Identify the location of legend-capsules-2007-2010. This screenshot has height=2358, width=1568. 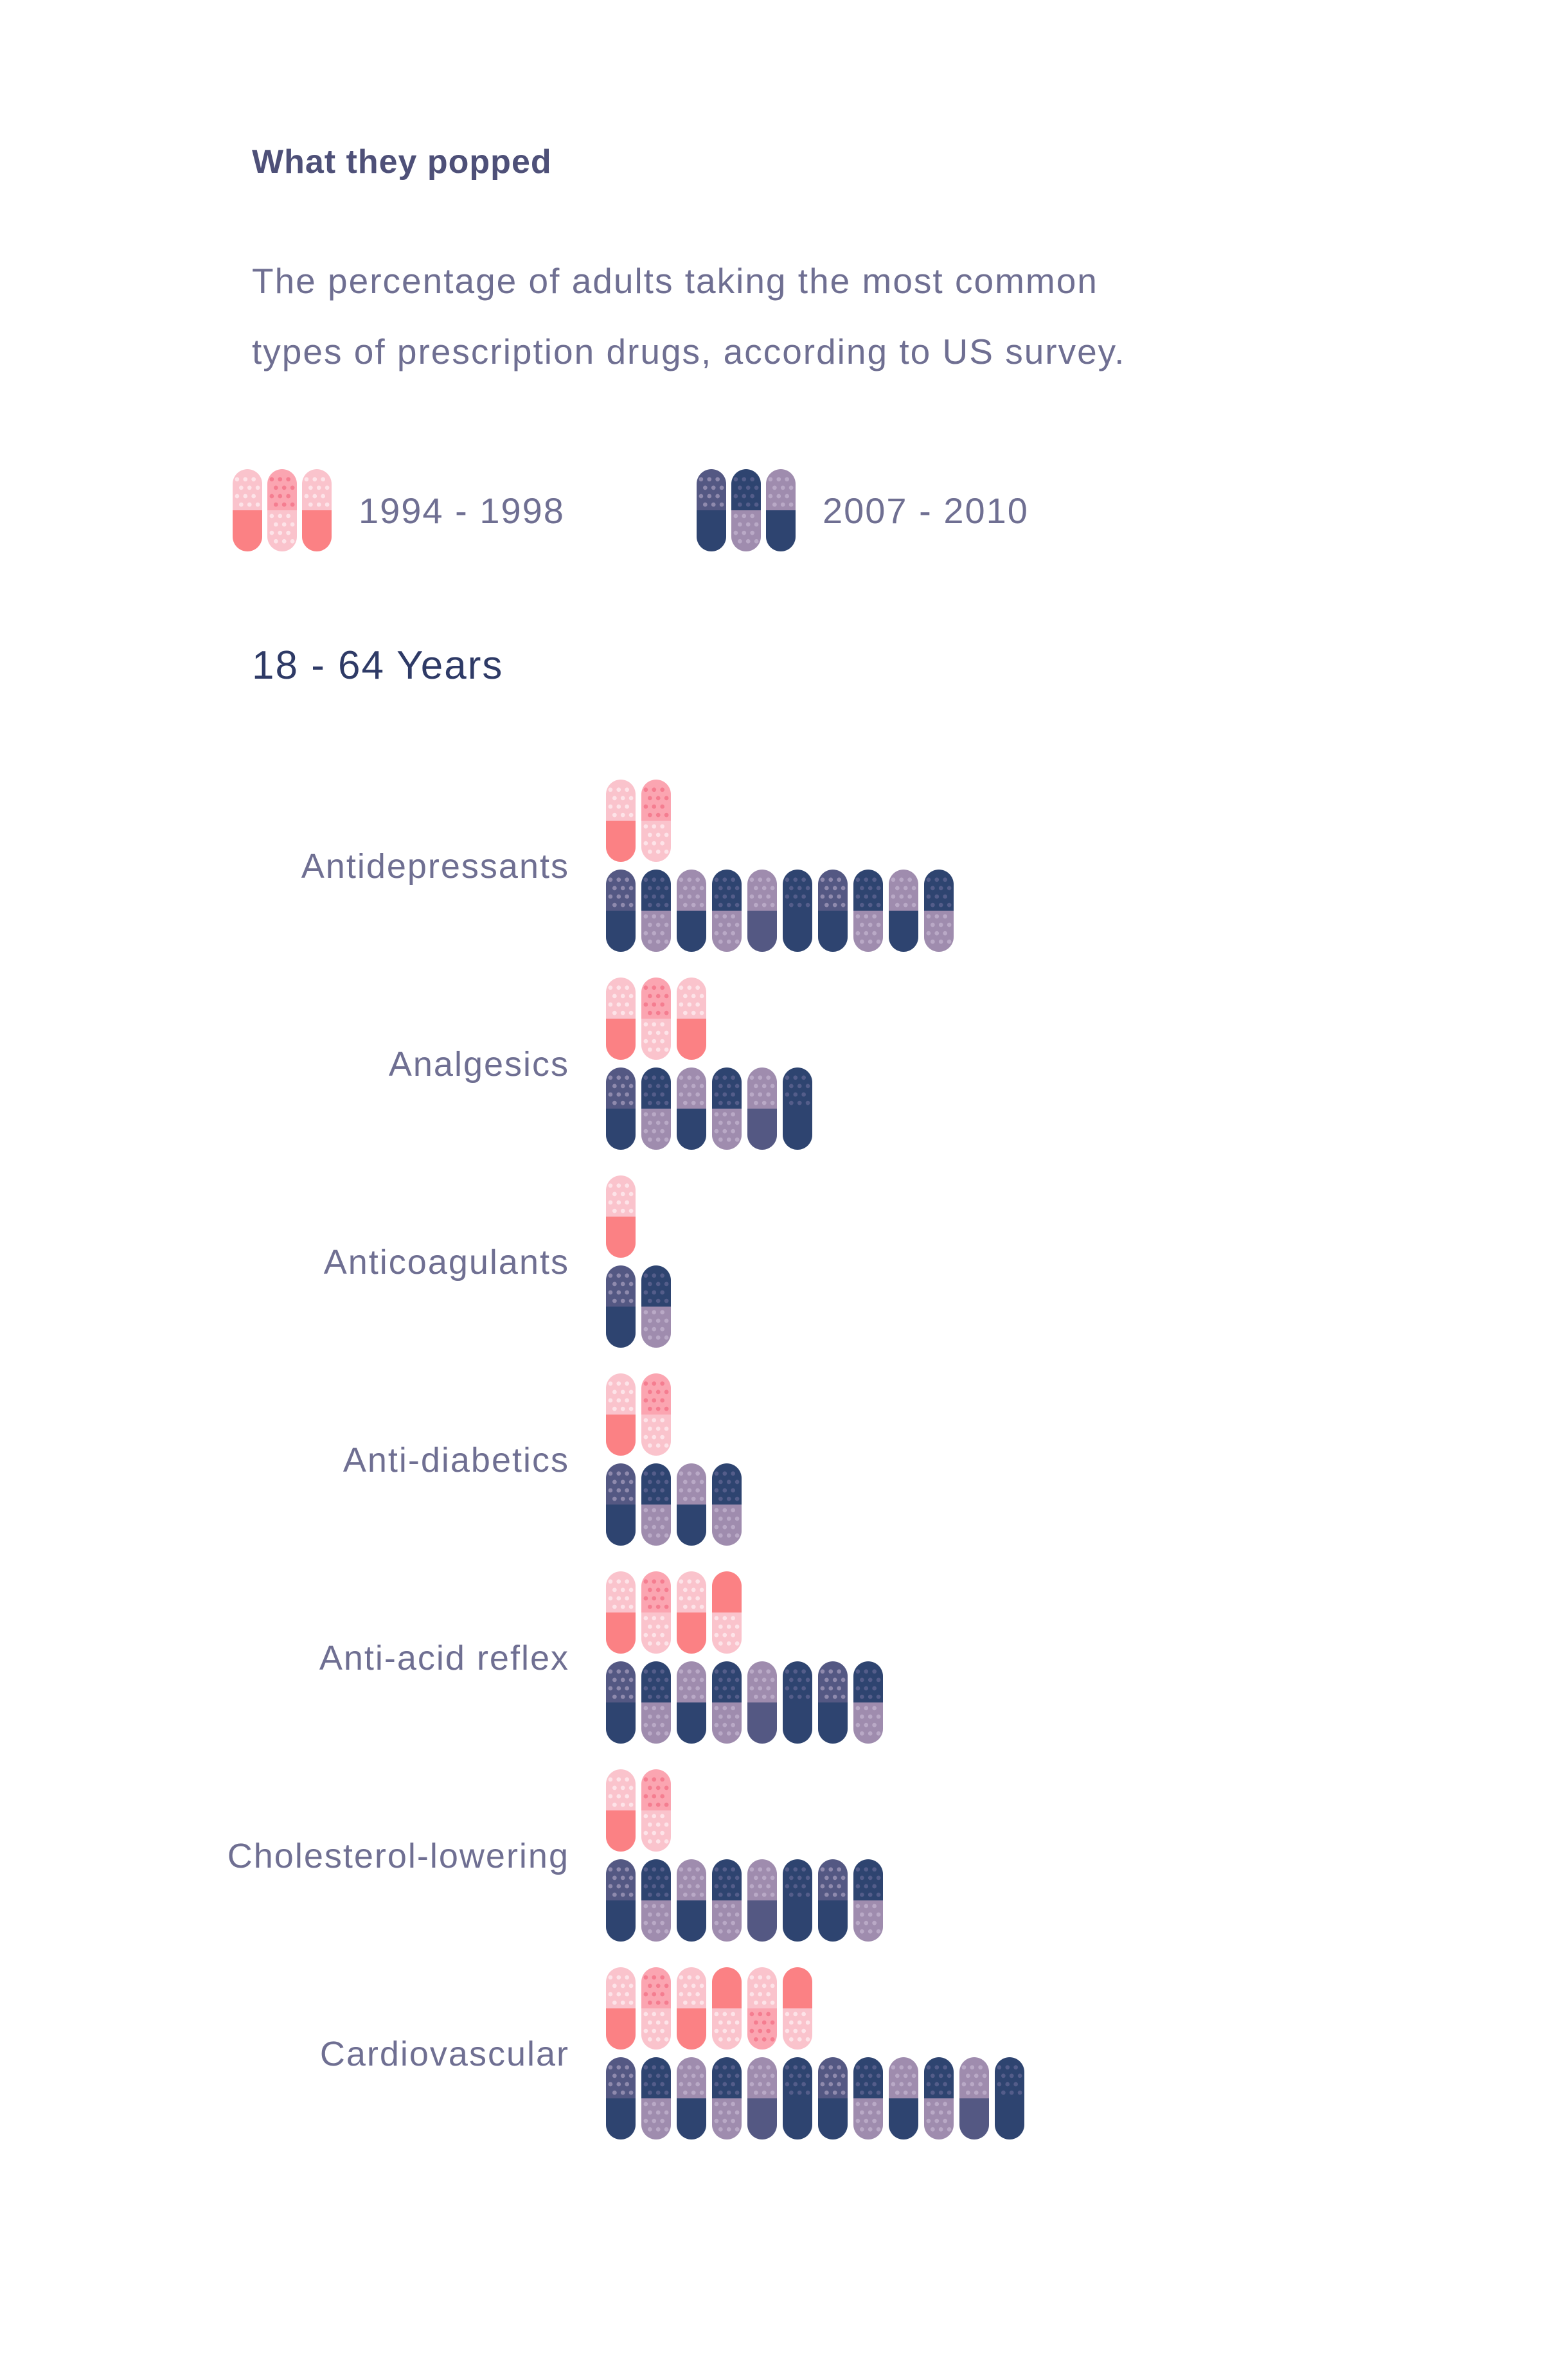
(746, 510).